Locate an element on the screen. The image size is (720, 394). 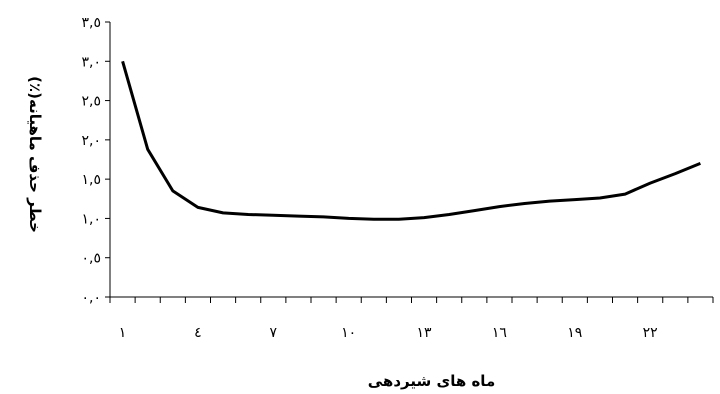
y-tick-label: ٢,٠ is located at coordinates (92, 141).